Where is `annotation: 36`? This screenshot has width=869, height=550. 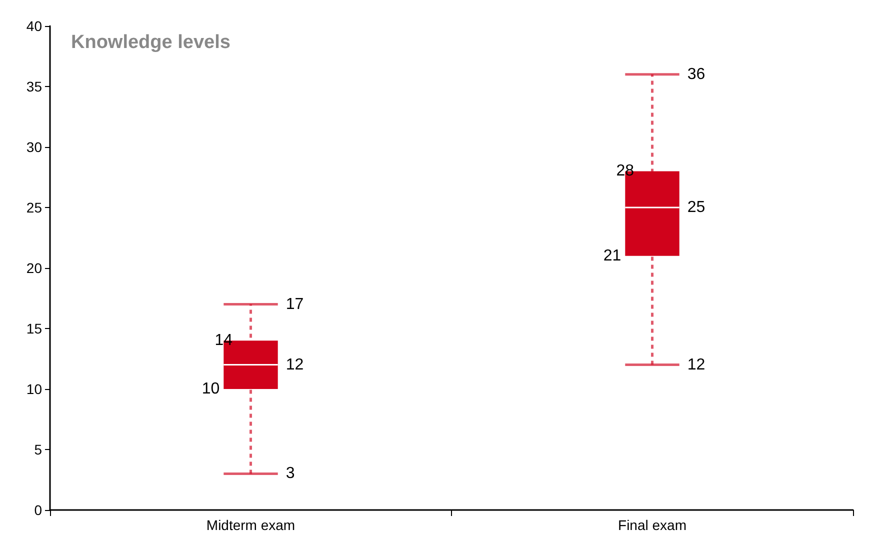
annotation: 36 is located at coordinates (696, 74).